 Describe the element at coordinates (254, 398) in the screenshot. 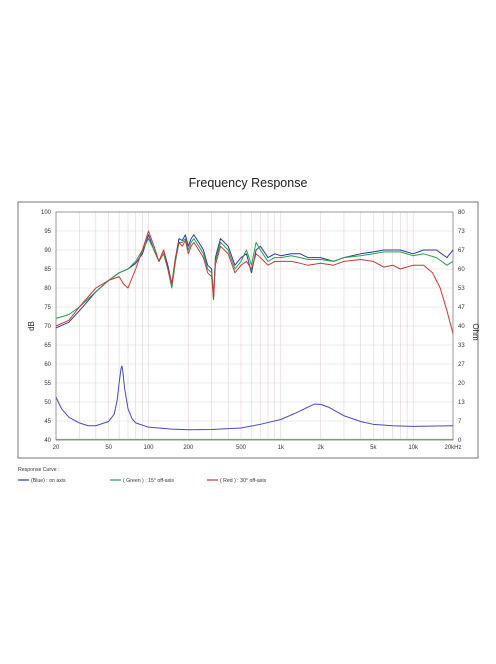

I see `series-line-impedance` at that location.